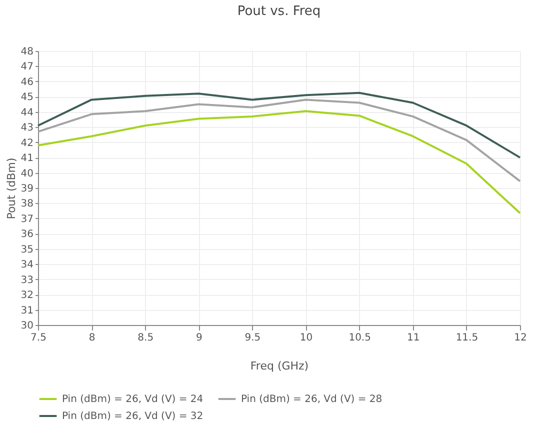  I want to click on y-tick-label: 42, so click(27, 143).